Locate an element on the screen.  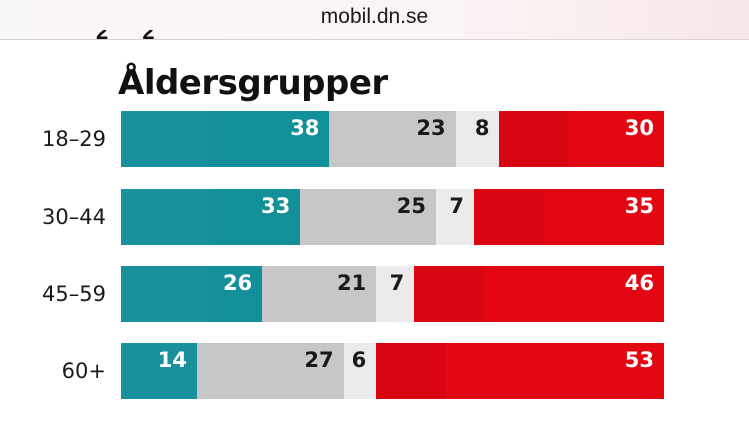
bar-segment: 23 is located at coordinates (392, 139).